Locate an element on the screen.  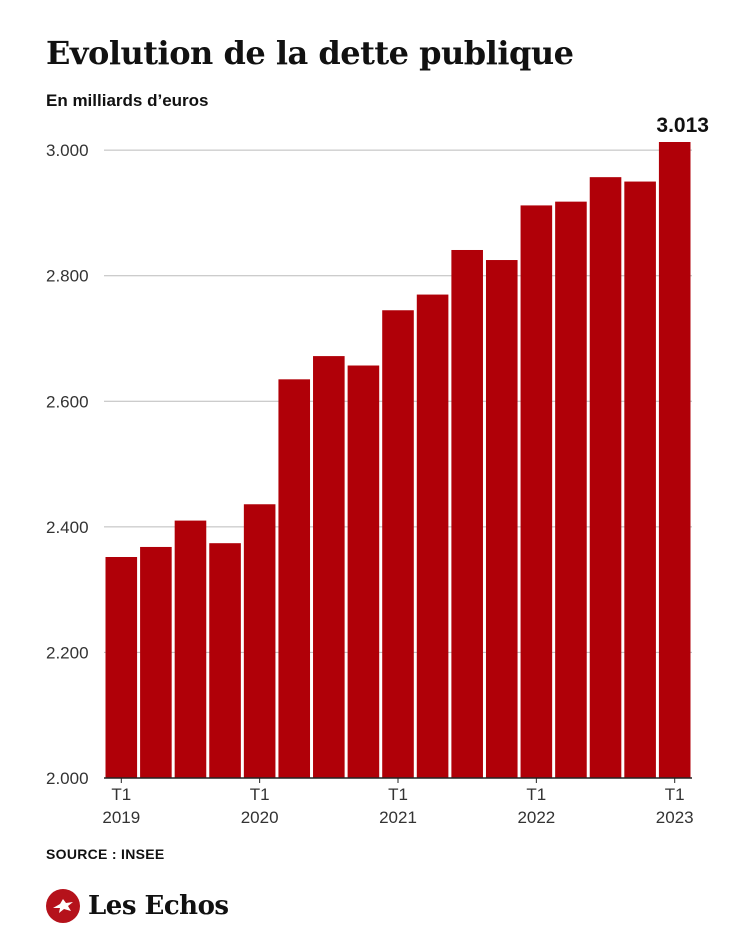
y-tick-label: 2.200 is located at coordinates (67, 652).